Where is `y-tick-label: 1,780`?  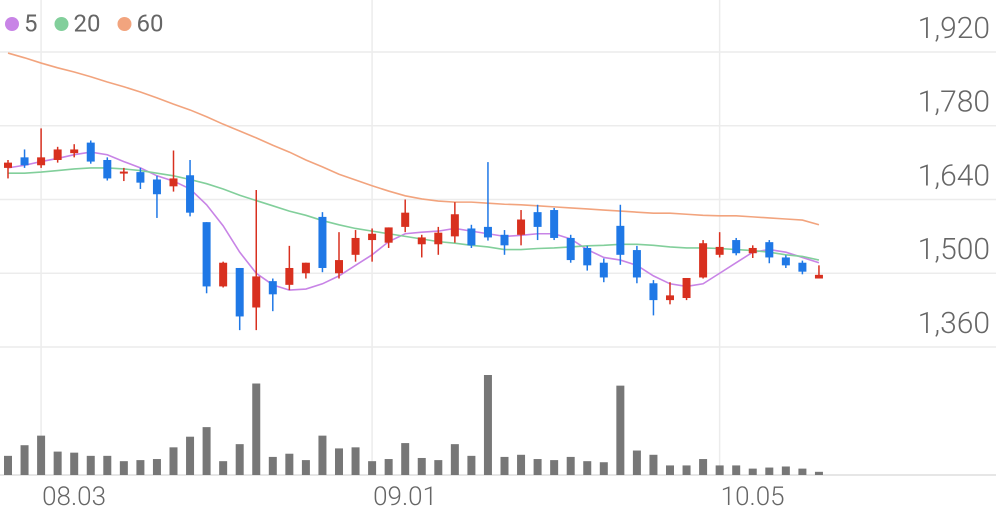 y-tick-label: 1,780 is located at coordinates (954, 102).